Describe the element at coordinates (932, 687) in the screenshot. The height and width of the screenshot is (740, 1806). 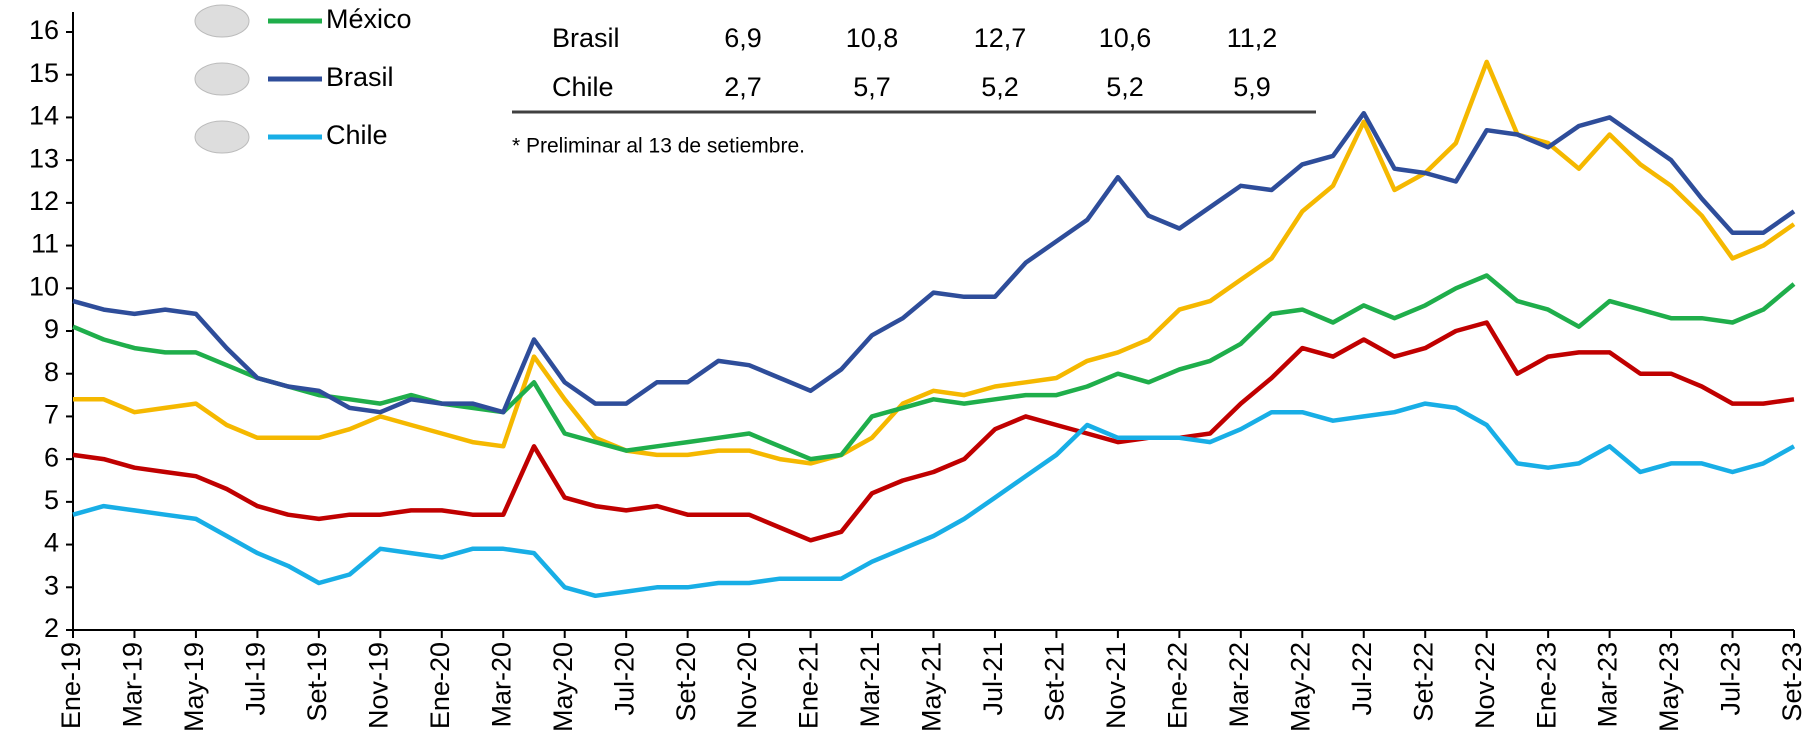
I see `x-tick-label: May-21` at that location.